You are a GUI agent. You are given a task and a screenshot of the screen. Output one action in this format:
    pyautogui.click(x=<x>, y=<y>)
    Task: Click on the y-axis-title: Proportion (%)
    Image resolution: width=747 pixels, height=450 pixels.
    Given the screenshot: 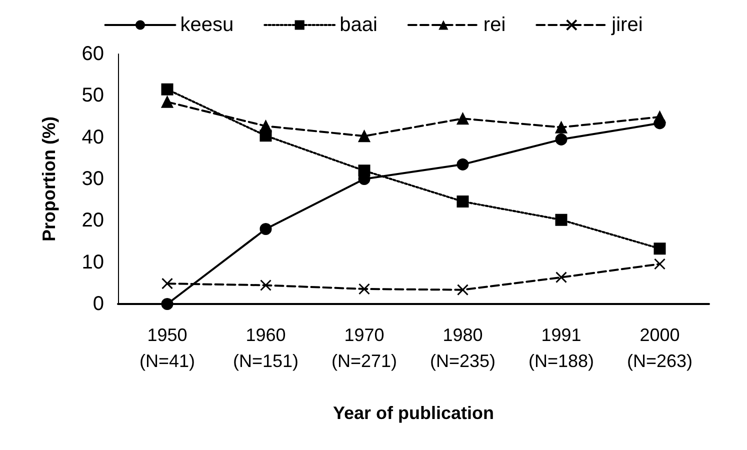 What is the action you would take?
    pyautogui.click(x=49, y=179)
    